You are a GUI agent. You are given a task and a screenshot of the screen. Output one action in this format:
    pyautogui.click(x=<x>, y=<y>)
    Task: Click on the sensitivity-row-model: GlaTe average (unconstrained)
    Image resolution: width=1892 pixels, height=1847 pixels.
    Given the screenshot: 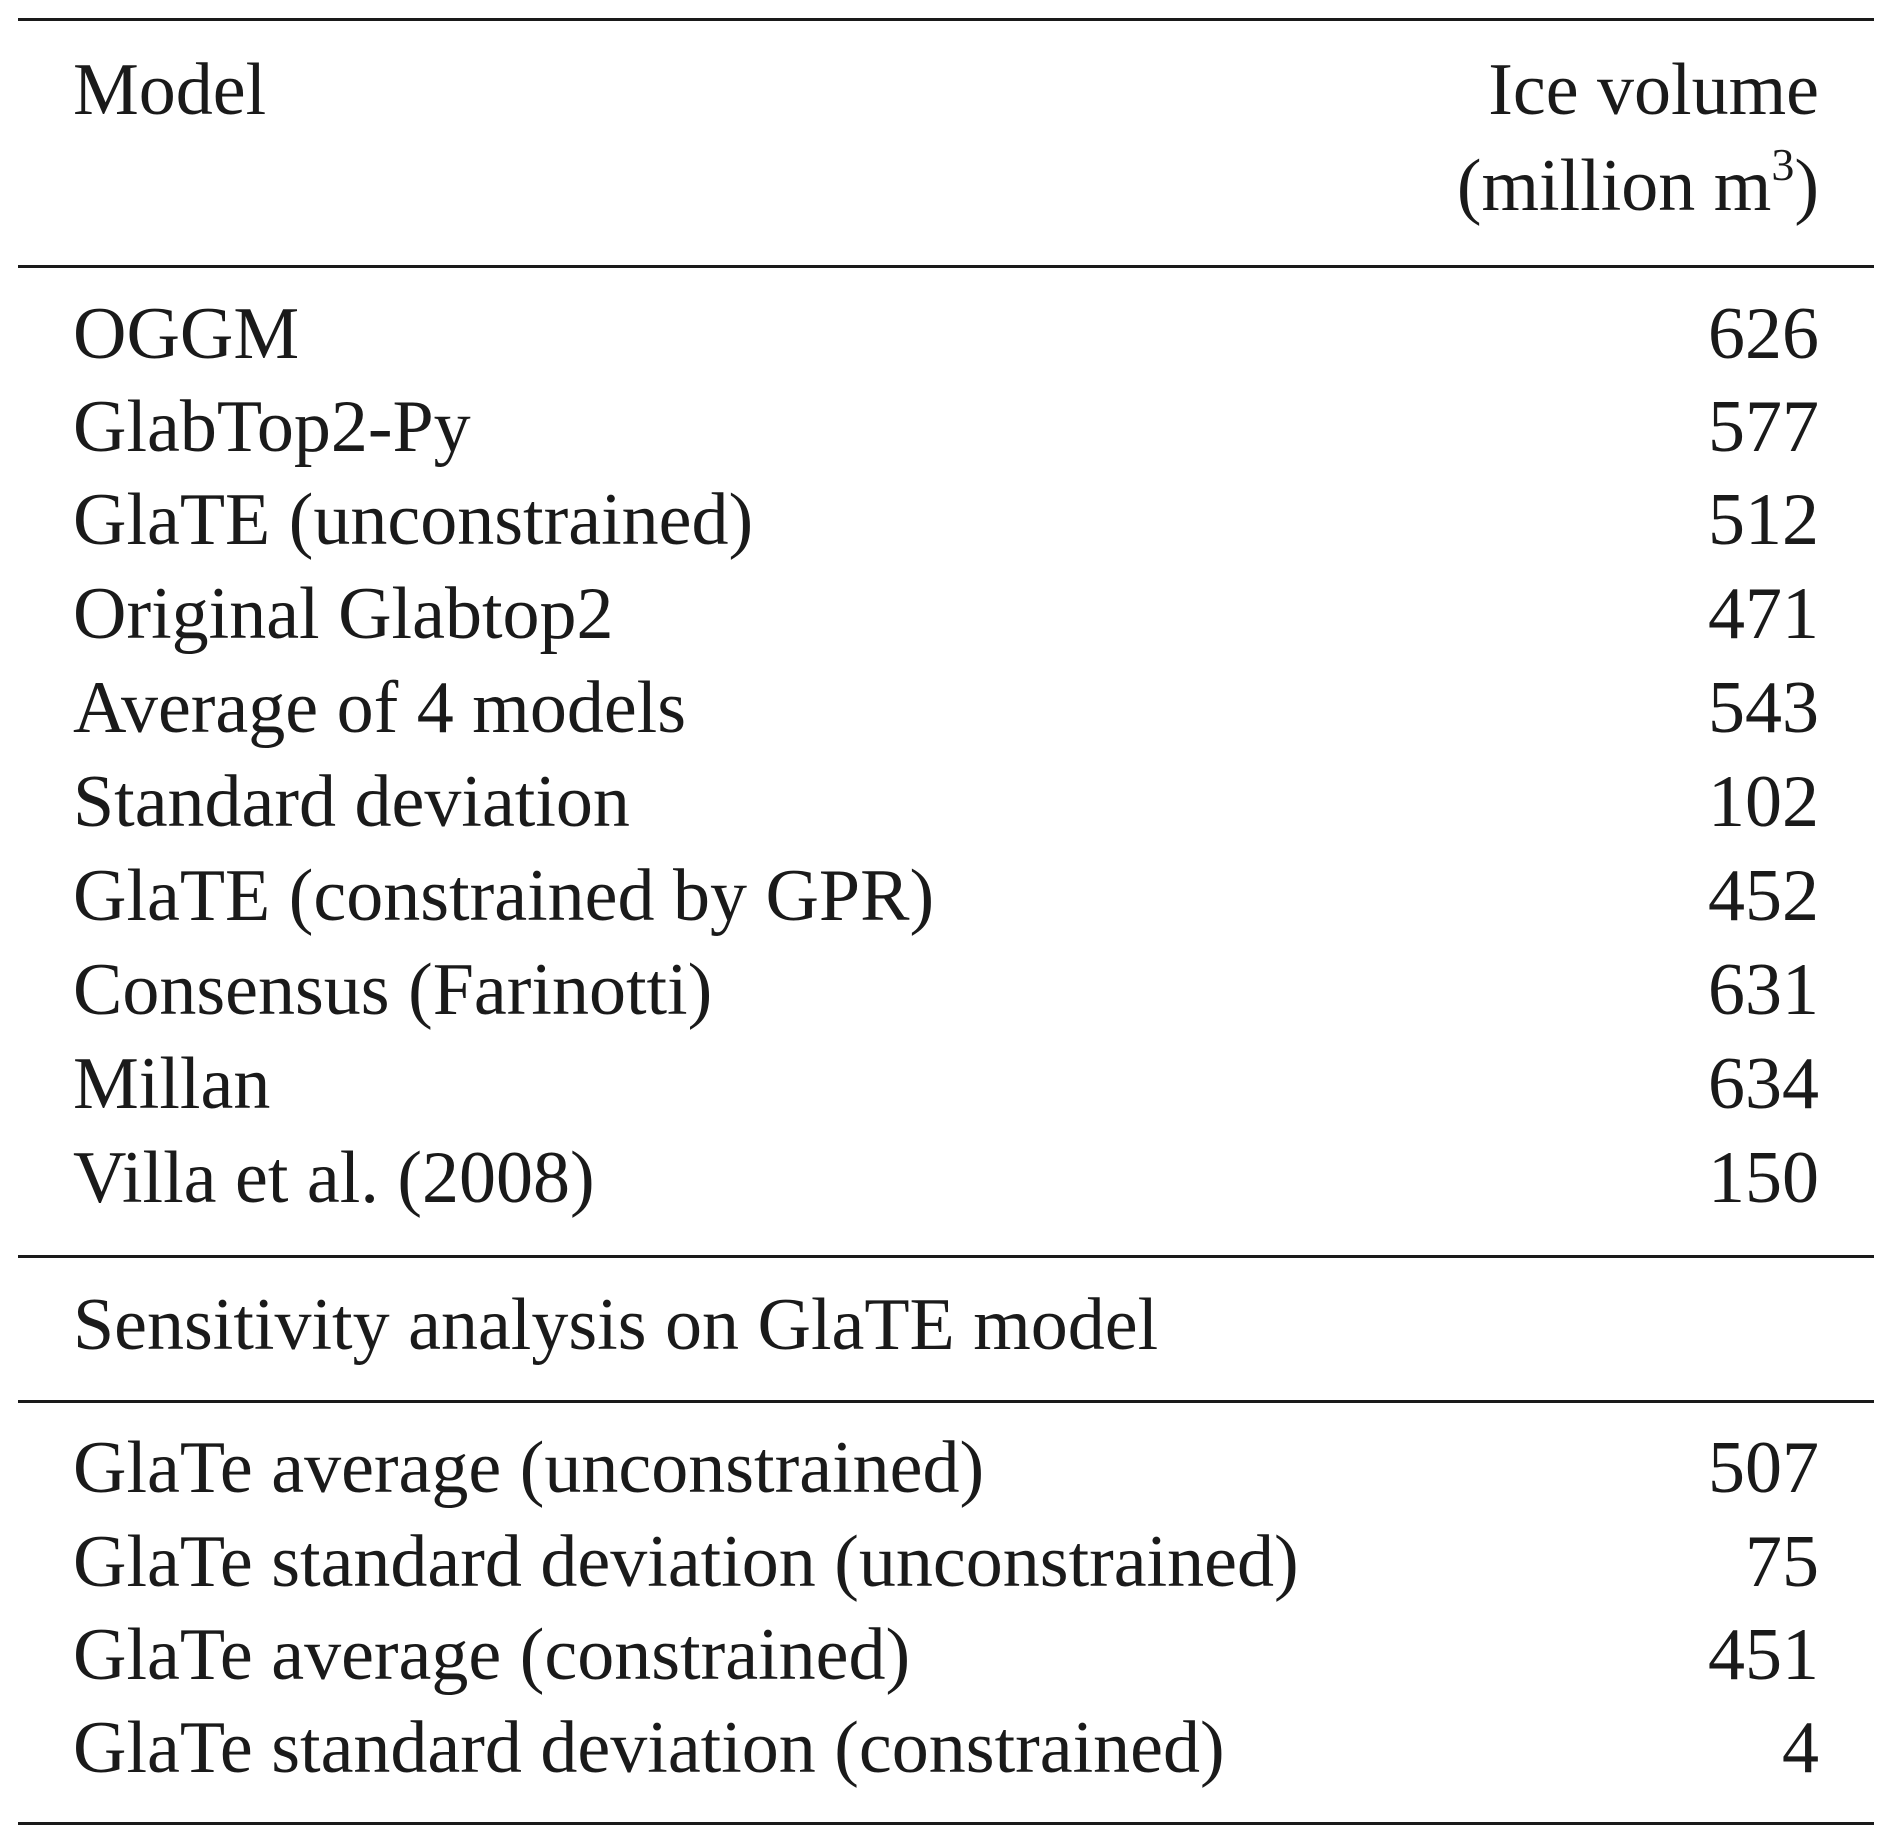 What is the action you would take?
    pyautogui.click(x=529, y=1468)
    